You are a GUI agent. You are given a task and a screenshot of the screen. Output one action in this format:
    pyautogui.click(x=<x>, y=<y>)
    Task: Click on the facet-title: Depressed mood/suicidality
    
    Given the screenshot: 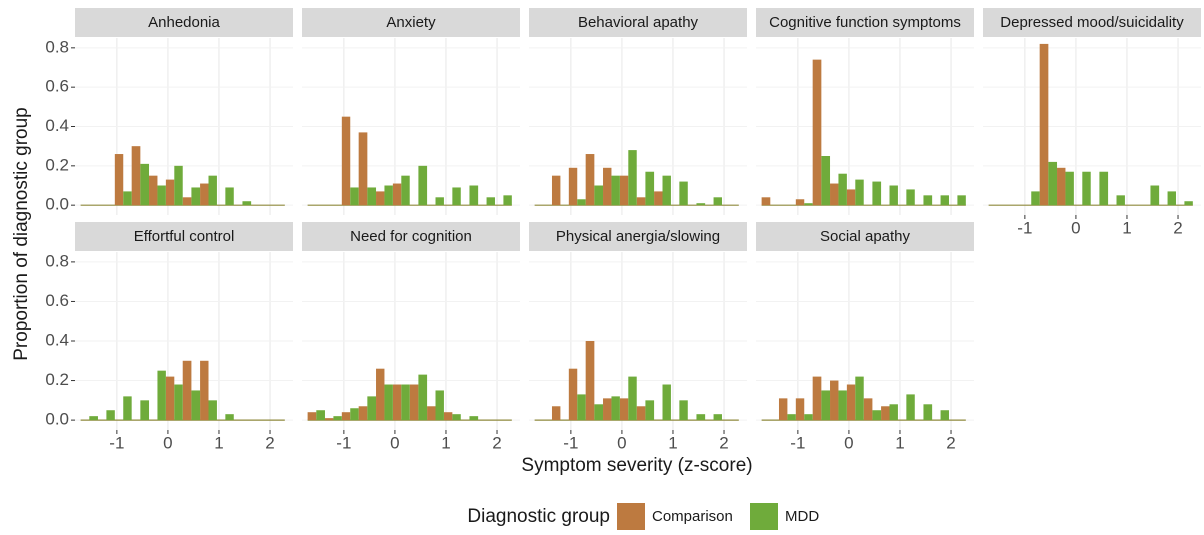 What is the action you would take?
    pyautogui.click(x=1092, y=22)
    